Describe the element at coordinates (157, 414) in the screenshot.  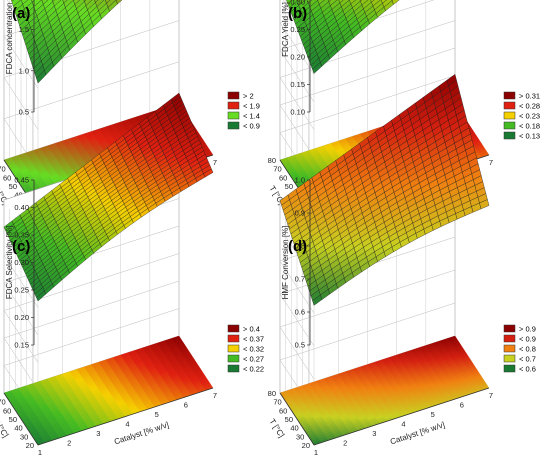
I see `x-tick-label: 5` at that location.